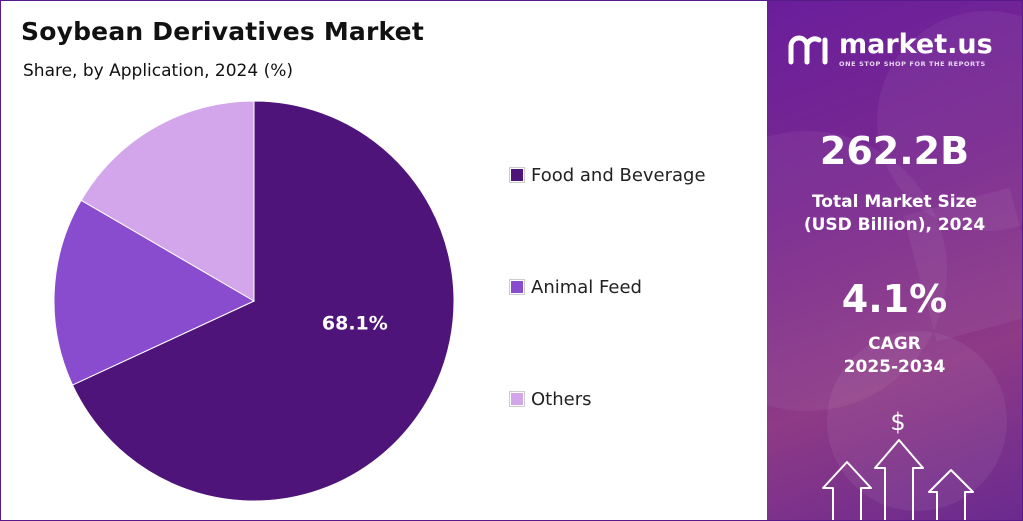 The height and width of the screenshot is (521, 1023). I want to click on market-size-value: 262.2B, so click(894, 151).